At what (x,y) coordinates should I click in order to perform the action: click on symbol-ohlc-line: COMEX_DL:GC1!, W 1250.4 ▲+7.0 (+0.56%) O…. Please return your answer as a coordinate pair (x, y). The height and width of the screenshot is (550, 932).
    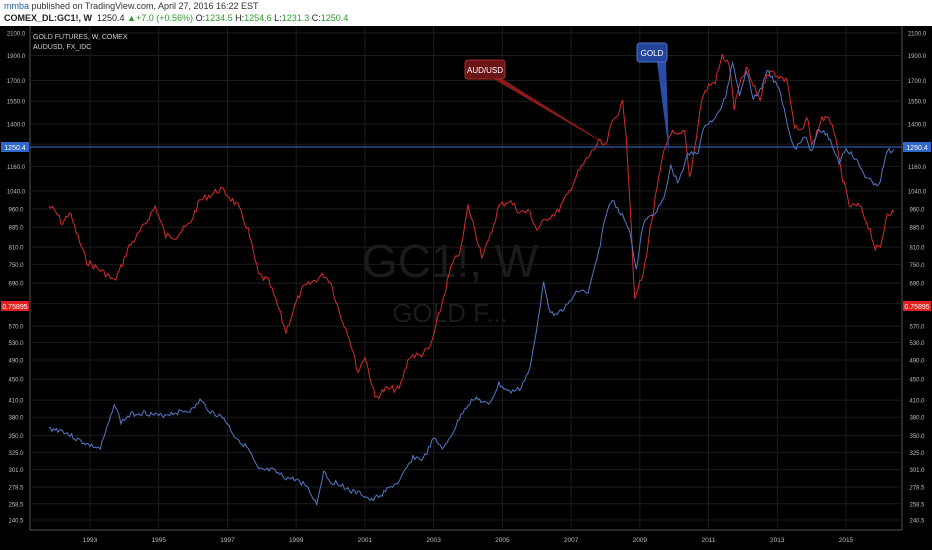
    Looking at the image, I should click on (176, 18).